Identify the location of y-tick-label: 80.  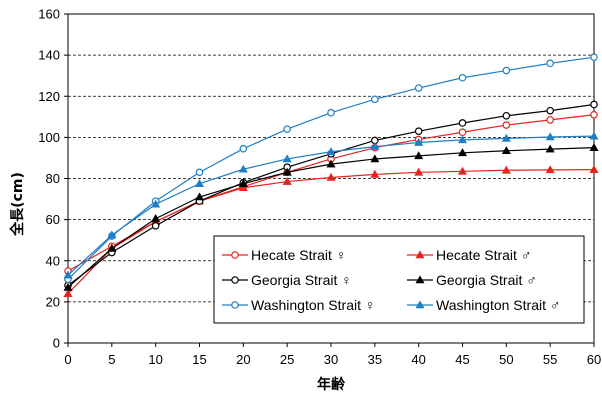
(53, 178).